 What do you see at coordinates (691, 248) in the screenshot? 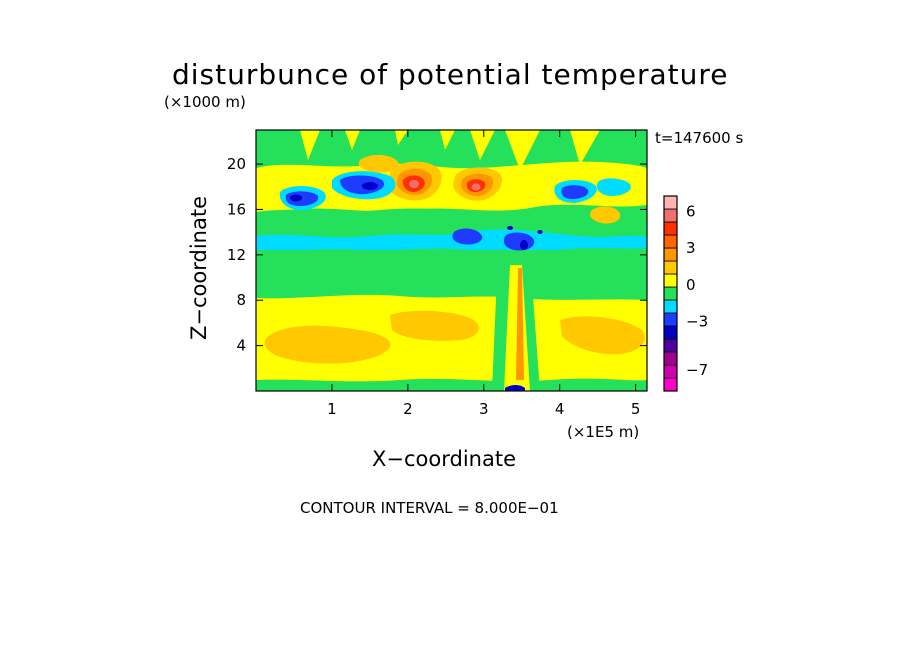
I see `colorbar-tick-label: 3` at bounding box center [691, 248].